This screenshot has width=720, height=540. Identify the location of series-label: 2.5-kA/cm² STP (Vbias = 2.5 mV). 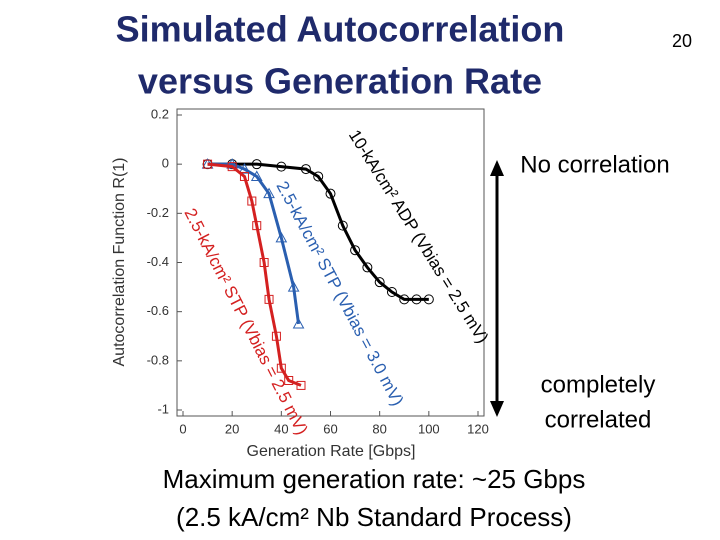
(245, 321).